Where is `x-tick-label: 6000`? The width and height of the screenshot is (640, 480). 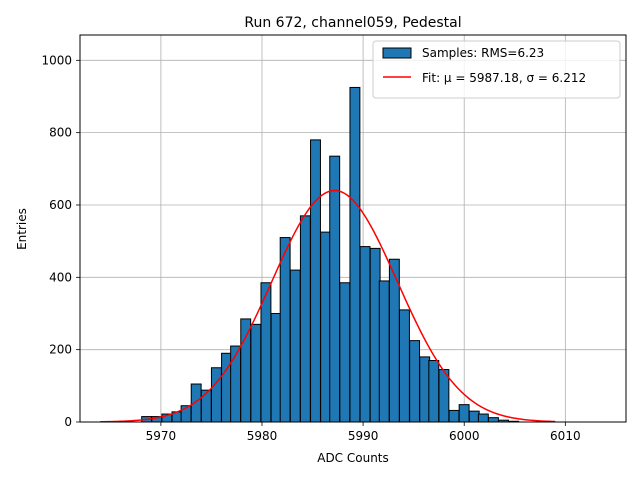 x-tick-label: 6000 is located at coordinates (464, 436).